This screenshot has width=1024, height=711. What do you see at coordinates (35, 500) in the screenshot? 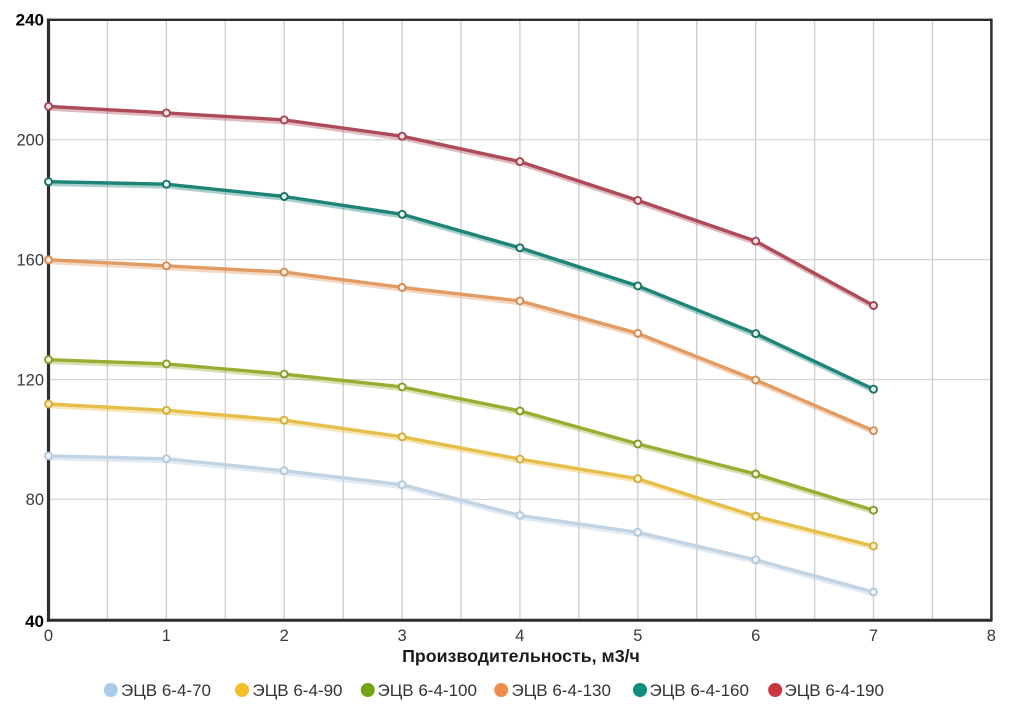
I see `svg-text: 80` at bounding box center [35, 500].